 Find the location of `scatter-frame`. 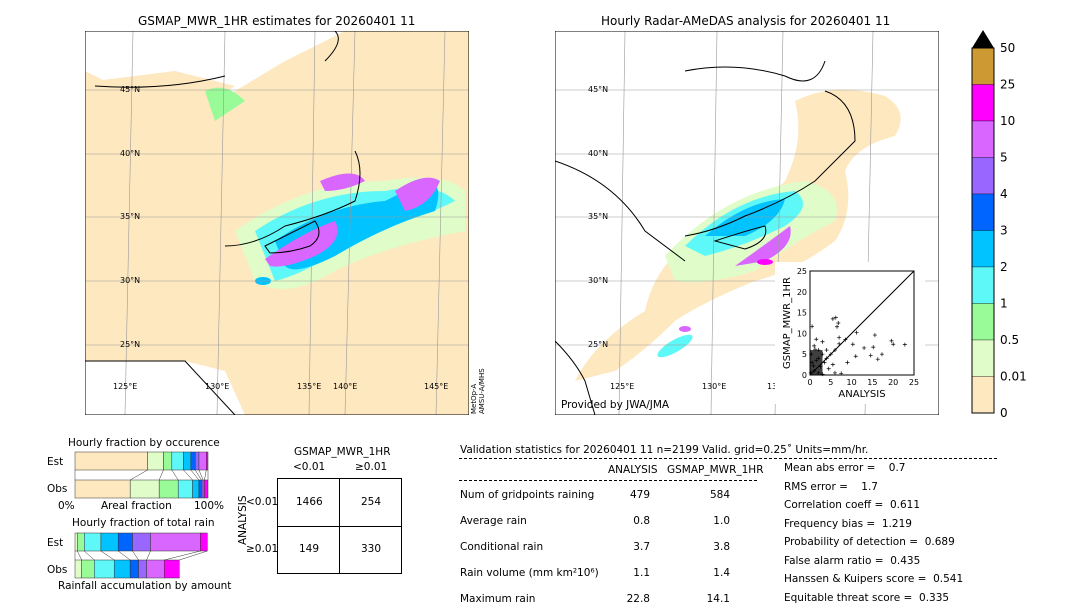

scatter-frame is located at coordinates (862, 323).